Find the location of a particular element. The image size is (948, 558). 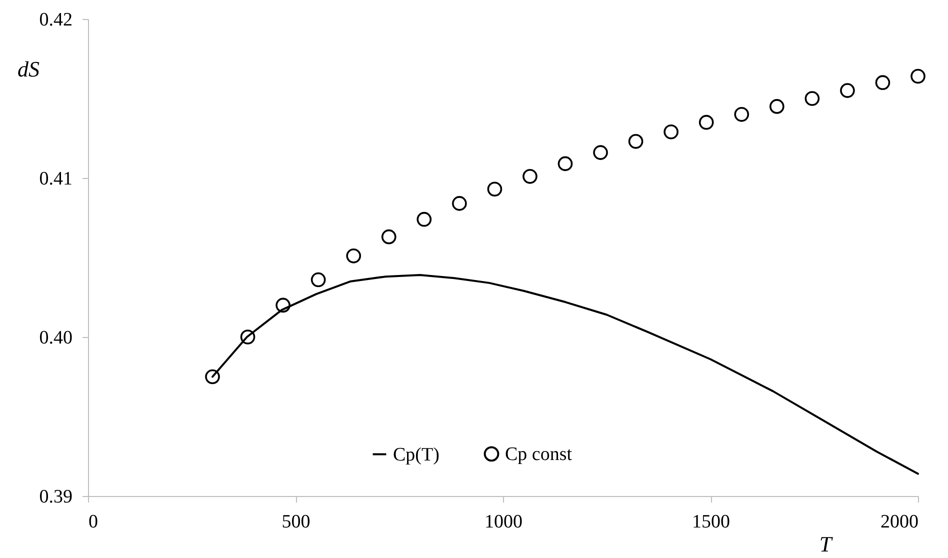

x-axis-title: T is located at coordinates (826, 544).